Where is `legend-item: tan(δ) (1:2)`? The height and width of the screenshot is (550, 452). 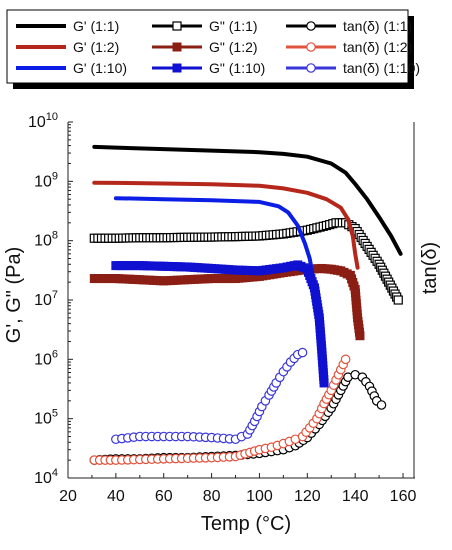 legend-item: tan(δ) (1:2) is located at coordinates (349, 47).